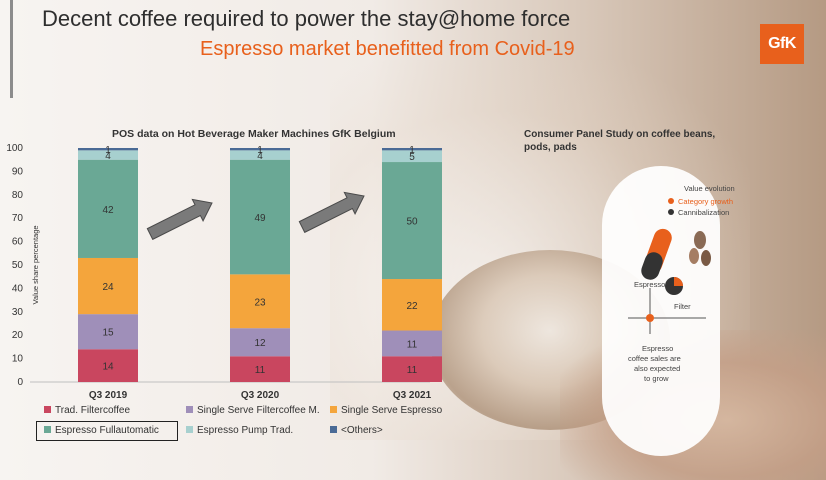 The width and height of the screenshot is (826, 480). Describe the element at coordinates (258, 410) in the screenshot. I see `legend-label: Single Serve Filtercoffee M.` at that location.